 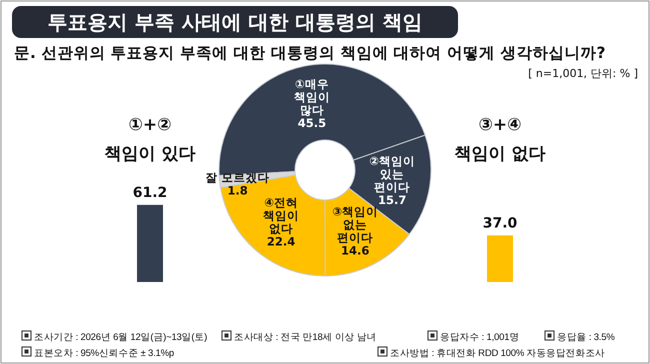 I want to click on chart-subtitle: 문. 선관위의 투표용지 부족에 대한 대통령의 책임에 대하여 어떻게 생각하십니까?, so click(x=310, y=53).